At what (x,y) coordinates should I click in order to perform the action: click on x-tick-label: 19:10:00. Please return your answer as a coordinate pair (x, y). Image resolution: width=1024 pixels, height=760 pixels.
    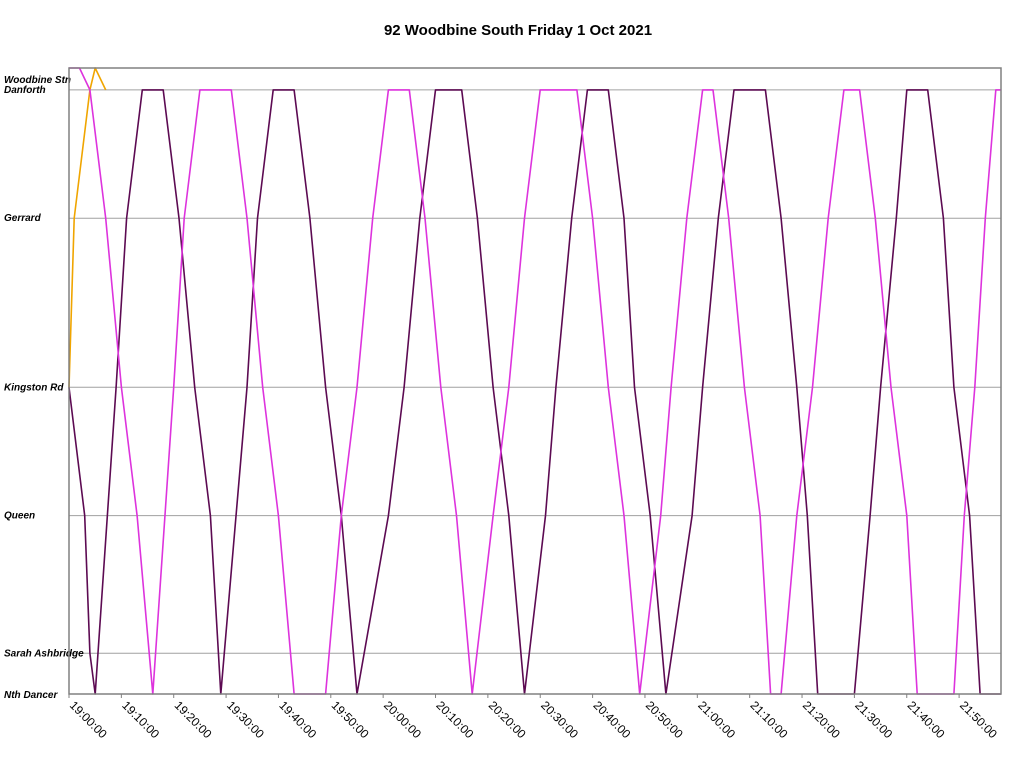
    Looking at the image, I should click on (140, 719).